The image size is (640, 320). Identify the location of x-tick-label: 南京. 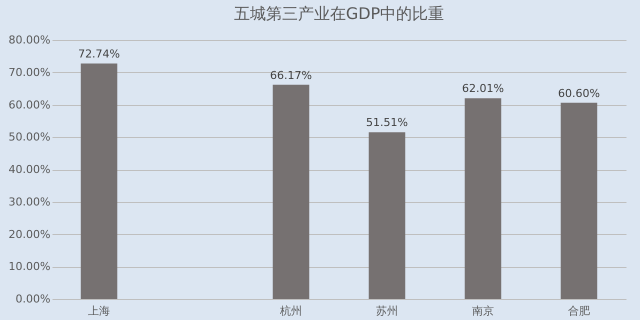
(483, 311).